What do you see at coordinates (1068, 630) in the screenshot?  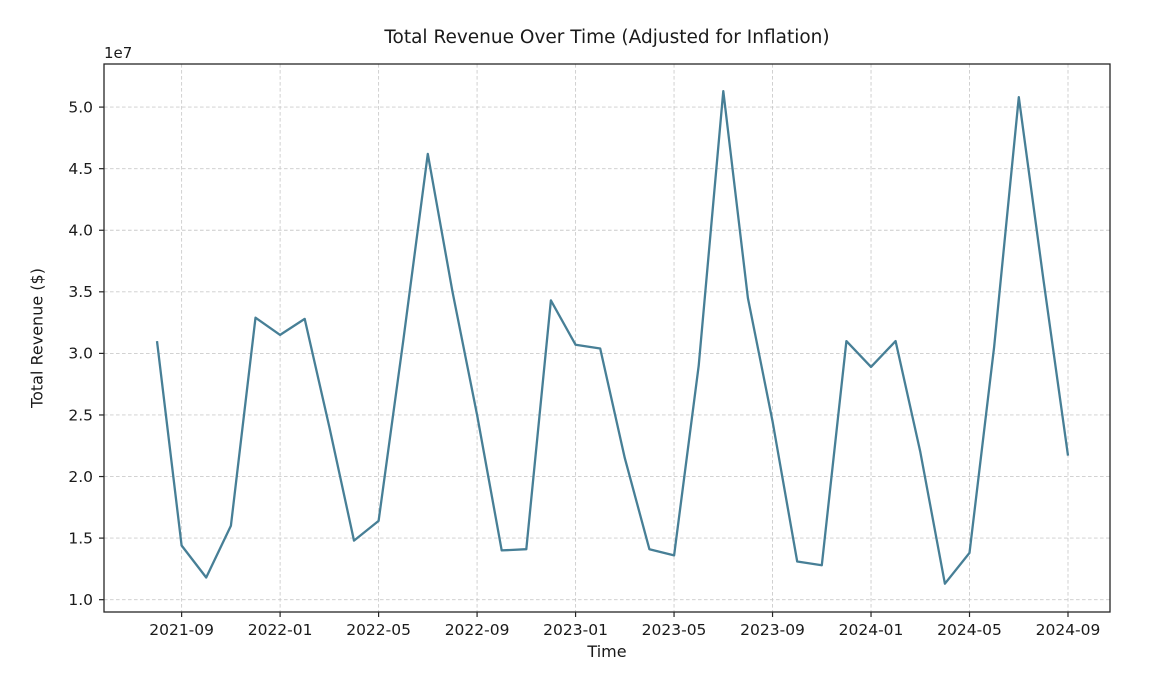 I see `x-tick-label: 2024-09` at bounding box center [1068, 630].